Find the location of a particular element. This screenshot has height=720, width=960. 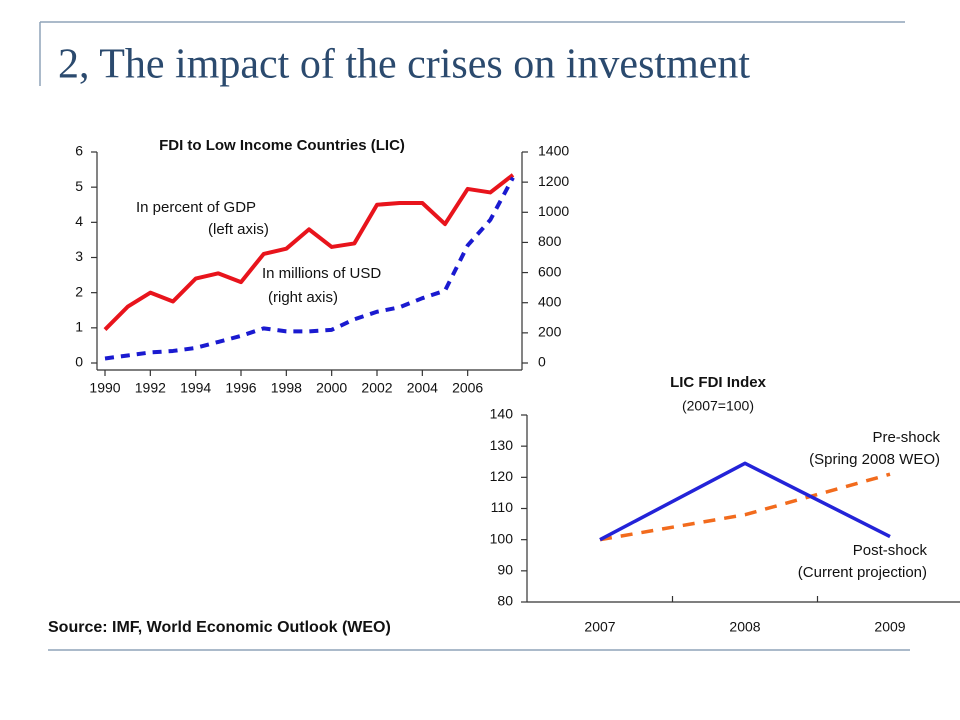

x-tick-label: 1994 is located at coordinates (195, 388).